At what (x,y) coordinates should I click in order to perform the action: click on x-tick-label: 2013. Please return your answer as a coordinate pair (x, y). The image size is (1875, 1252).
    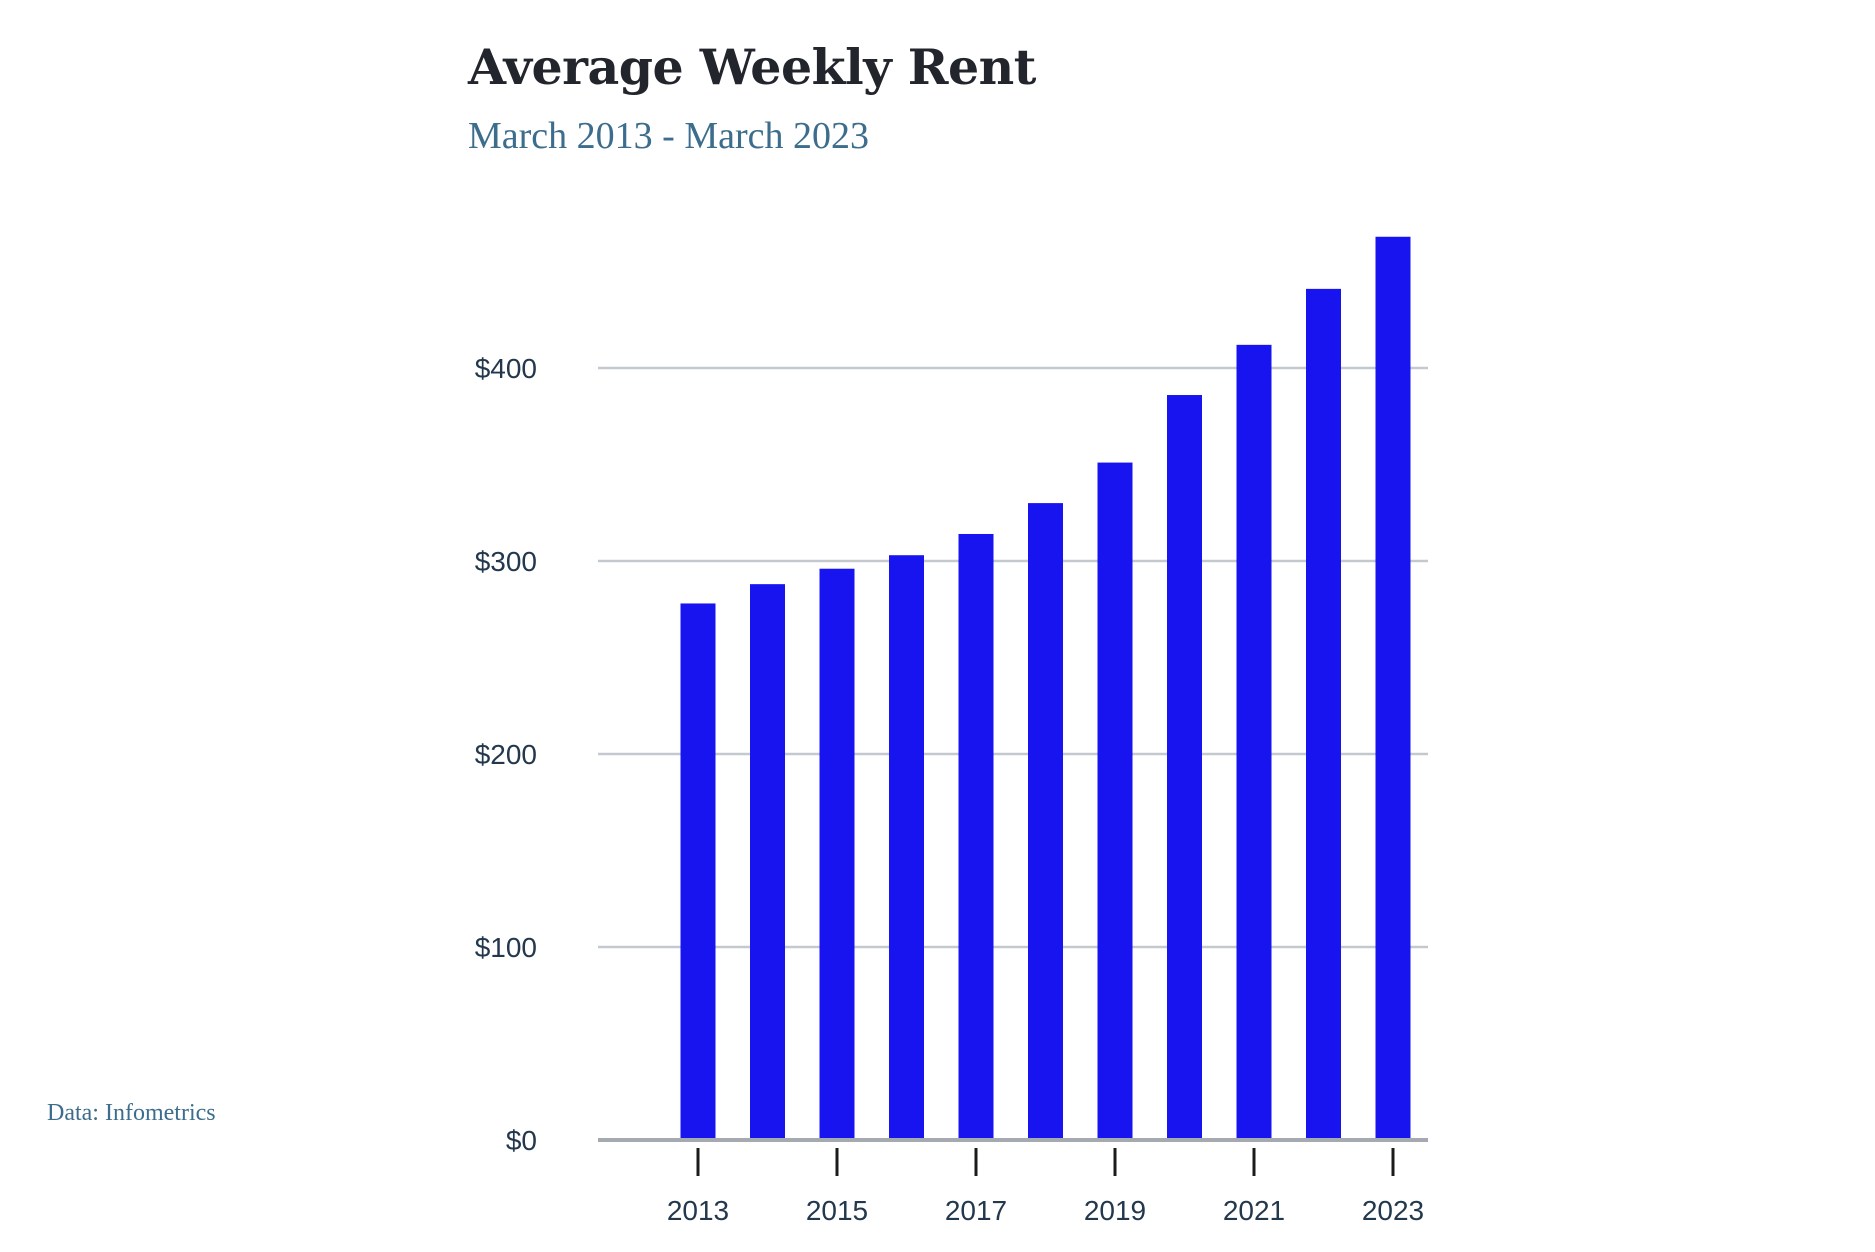
    Looking at the image, I should click on (698, 1210).